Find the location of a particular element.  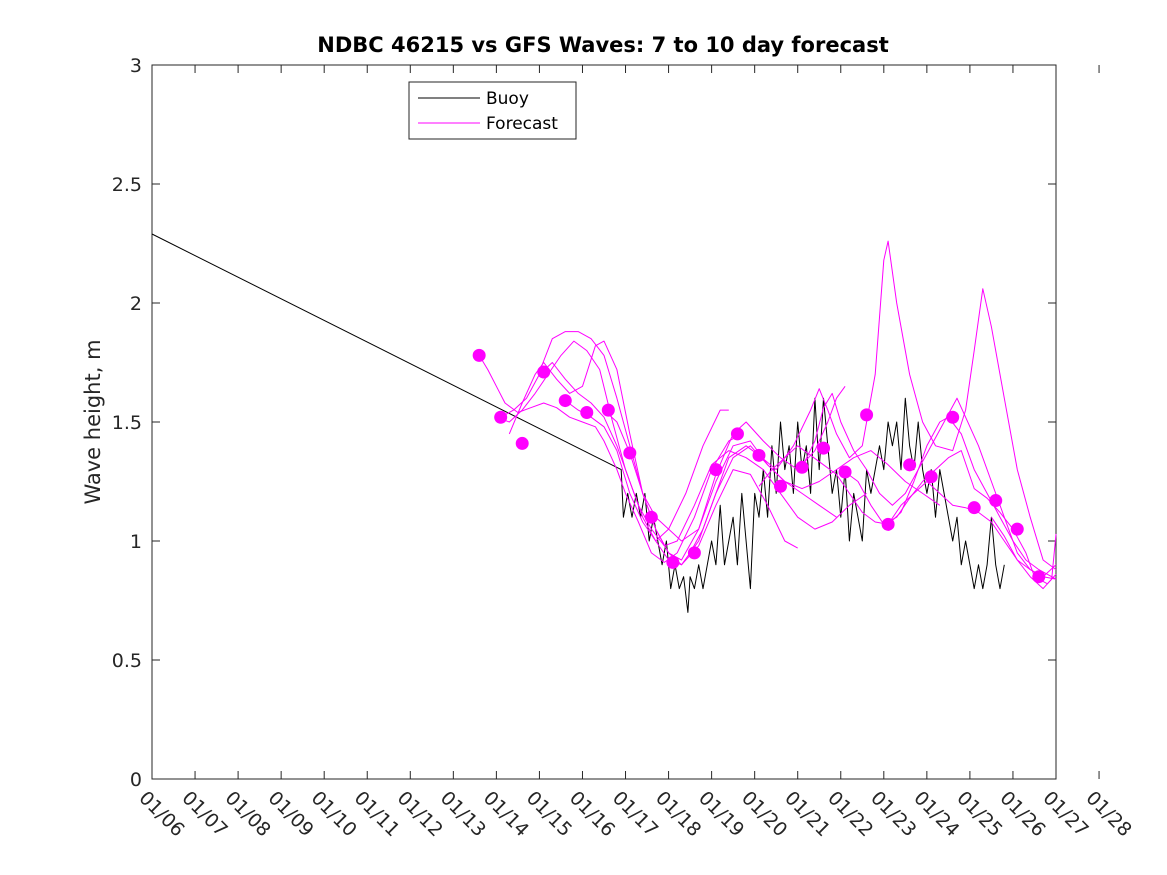

legend: Buoy Forecast is located at coordinates (492, 110).